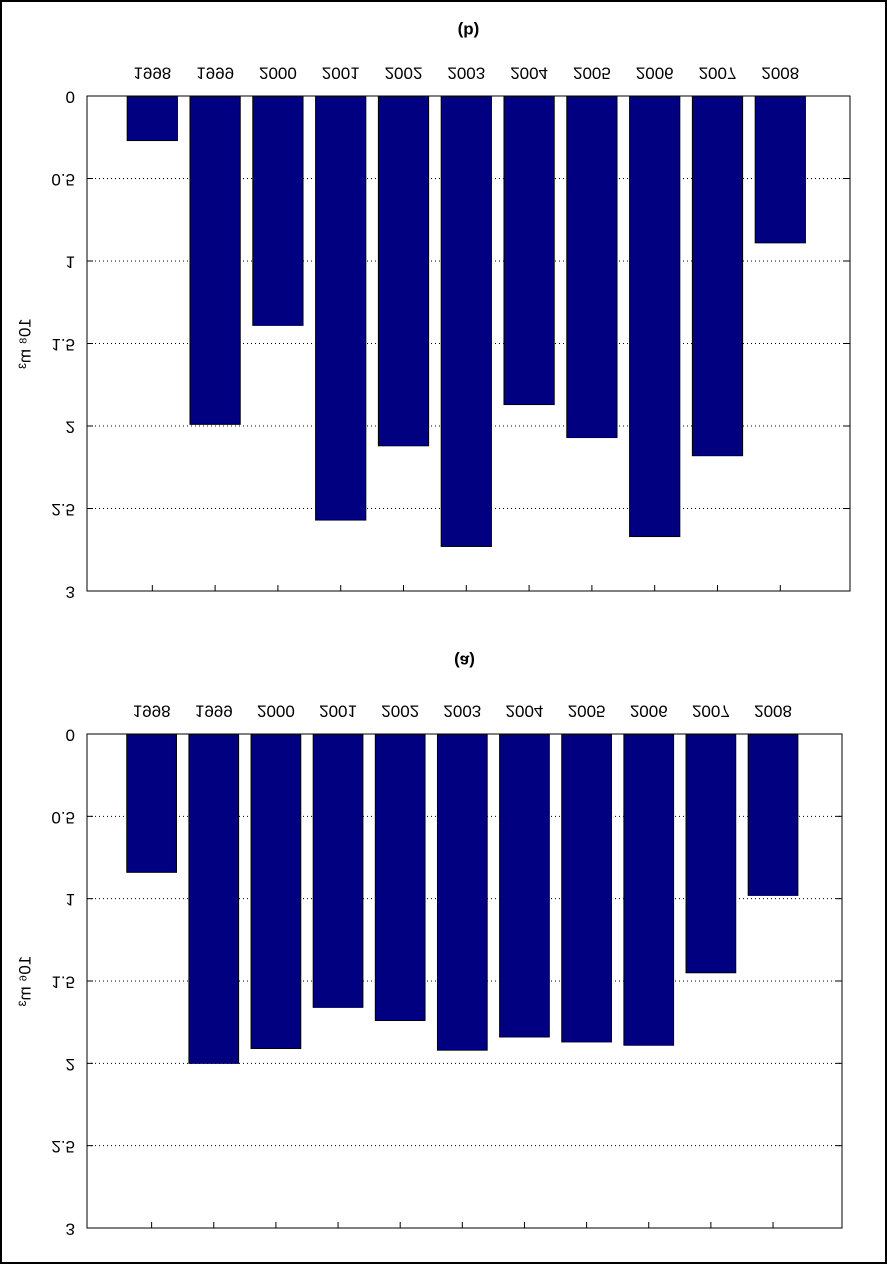 The width and height of the screenshot is (887, 1266). What do you see at coordinates (464, 661) in the screenshot?
I see `chart-title: (a)` at bounding box center [464, 661].